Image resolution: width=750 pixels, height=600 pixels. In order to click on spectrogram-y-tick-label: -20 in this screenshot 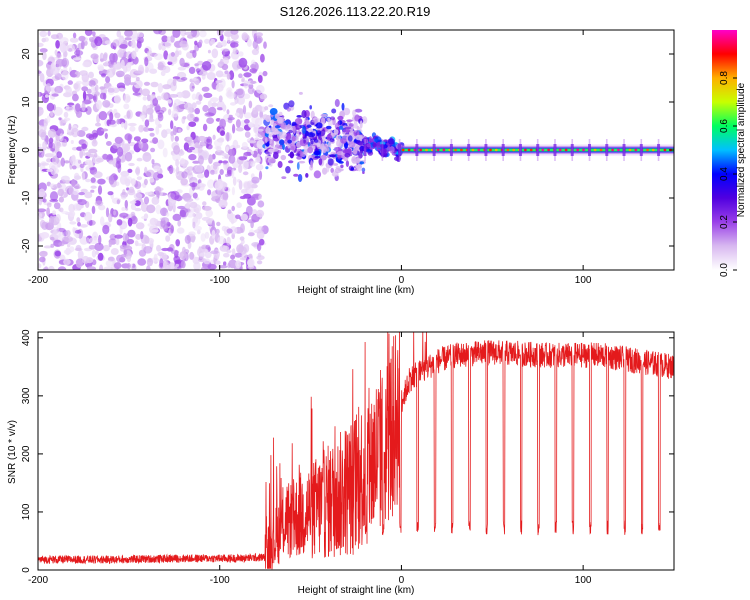, I will do `click(26, 245)`.